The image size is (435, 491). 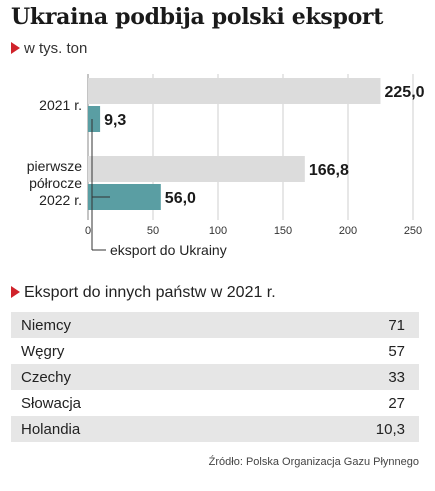 I want to click on section-title: Eksport do innych państw w 2021 r., so click(x=143, y=293).